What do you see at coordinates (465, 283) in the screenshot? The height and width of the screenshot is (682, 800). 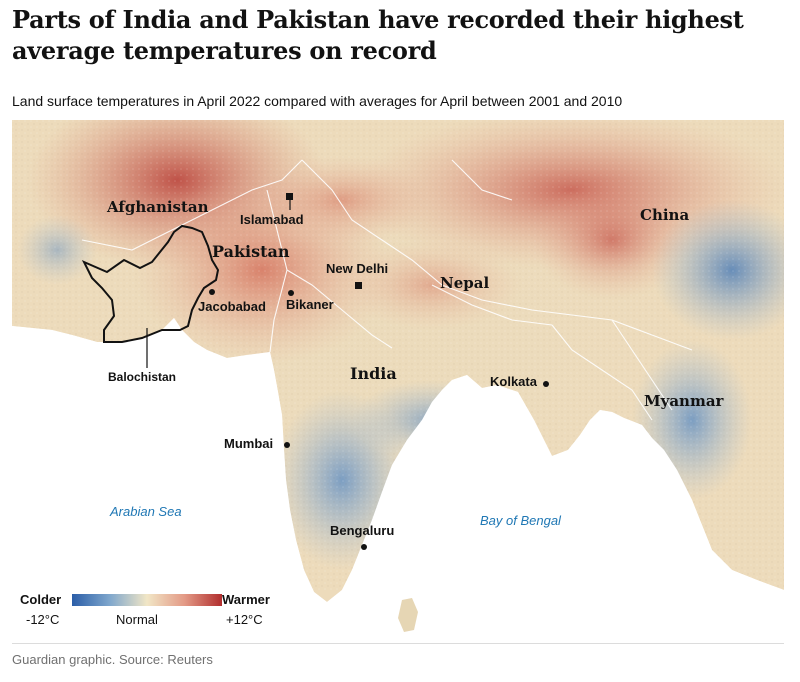 I see `label-nepal: Nepal` at bounding box center [465, 283].